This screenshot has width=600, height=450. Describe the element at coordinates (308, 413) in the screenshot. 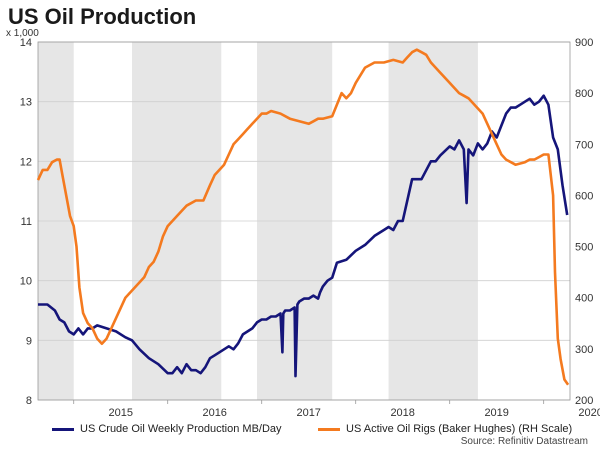

I see `x-tick-2017: 2017` at that location.